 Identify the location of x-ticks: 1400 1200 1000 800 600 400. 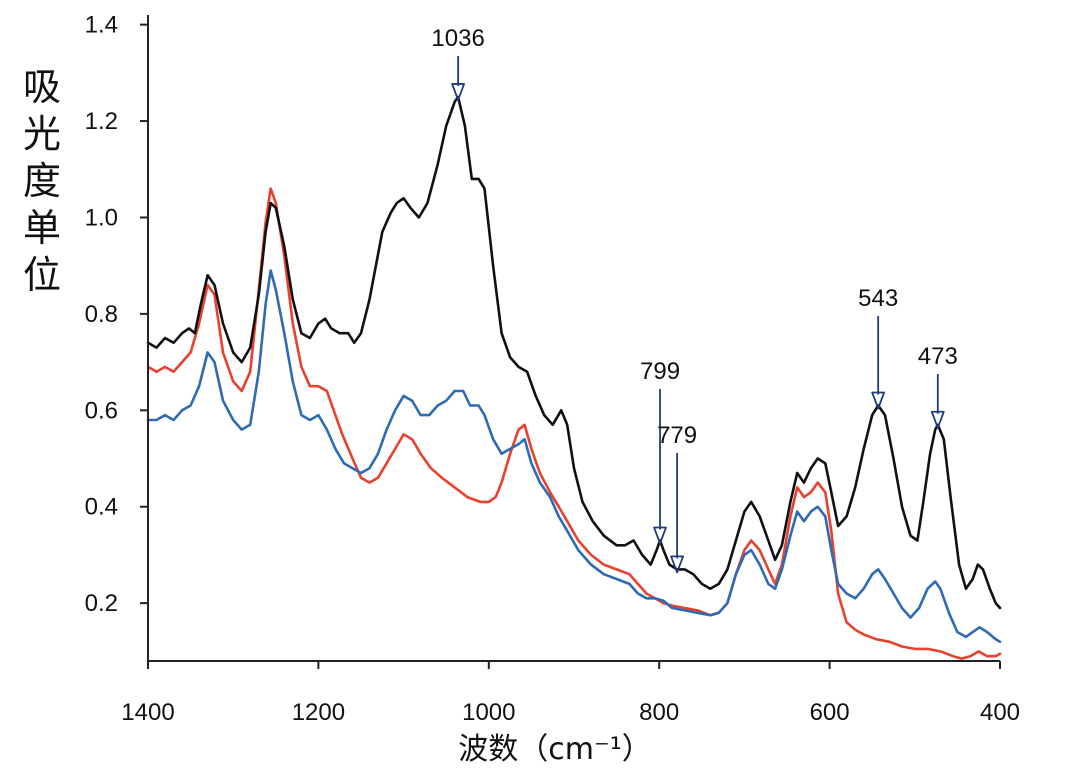
(570, 693).